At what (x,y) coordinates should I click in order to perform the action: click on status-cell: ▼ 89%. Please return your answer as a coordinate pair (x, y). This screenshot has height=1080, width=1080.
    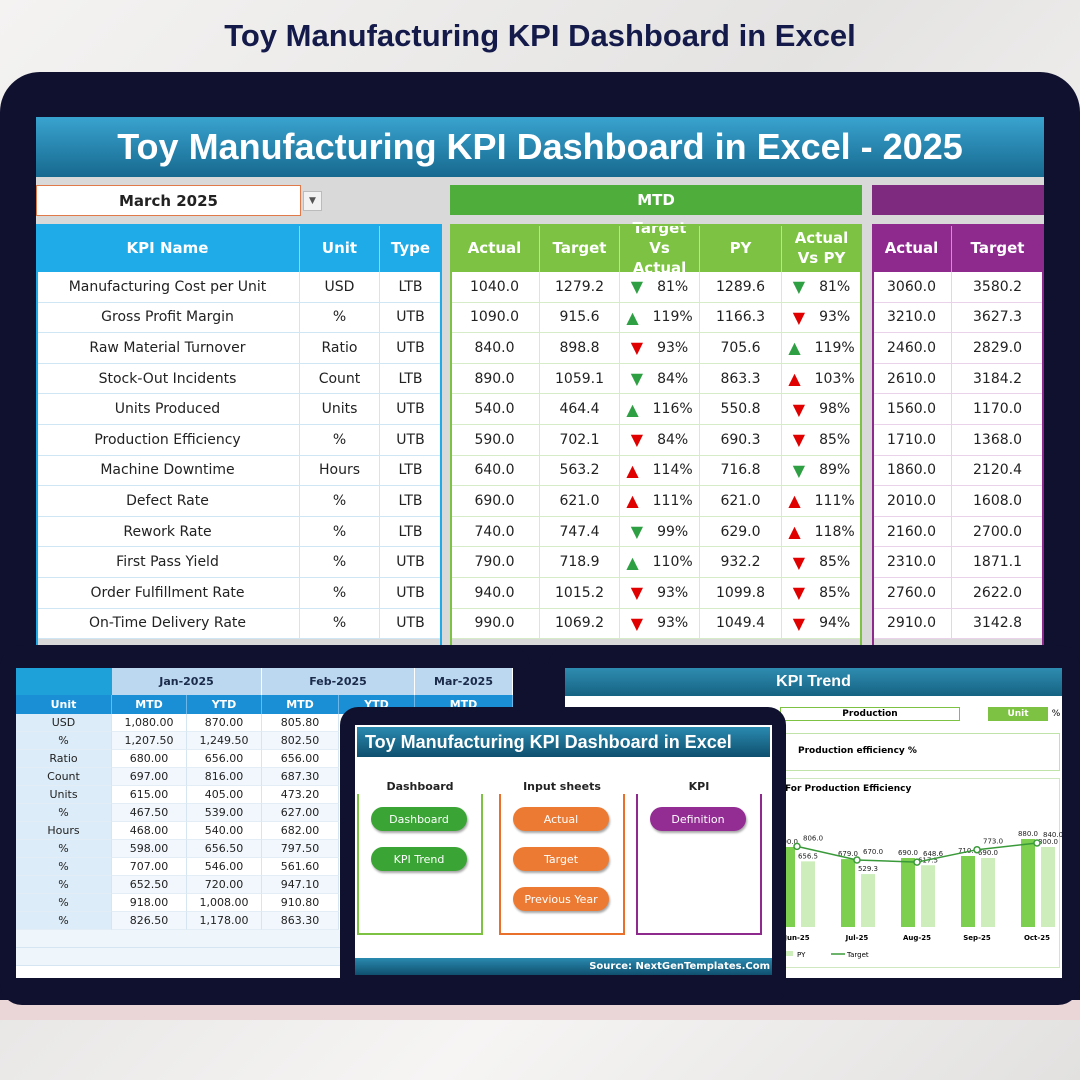
    Looking at the image, I should click on (822, 471).